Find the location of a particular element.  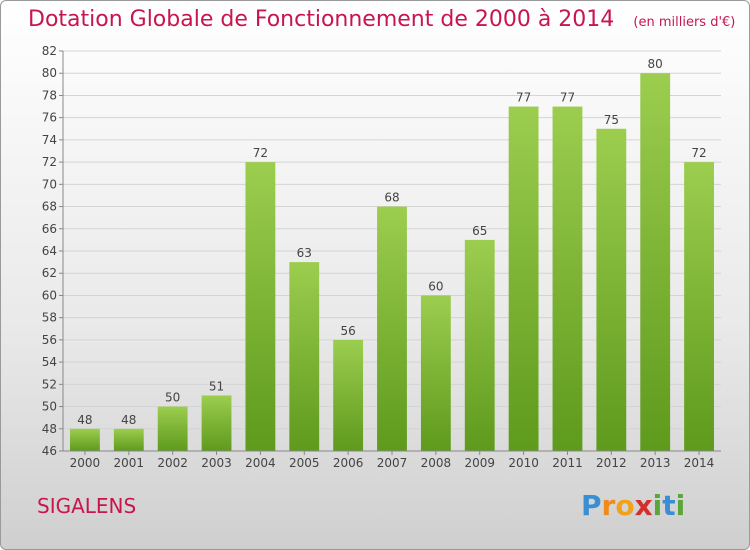

x-tick-label: 2004 is located at coordinates (260, 463).